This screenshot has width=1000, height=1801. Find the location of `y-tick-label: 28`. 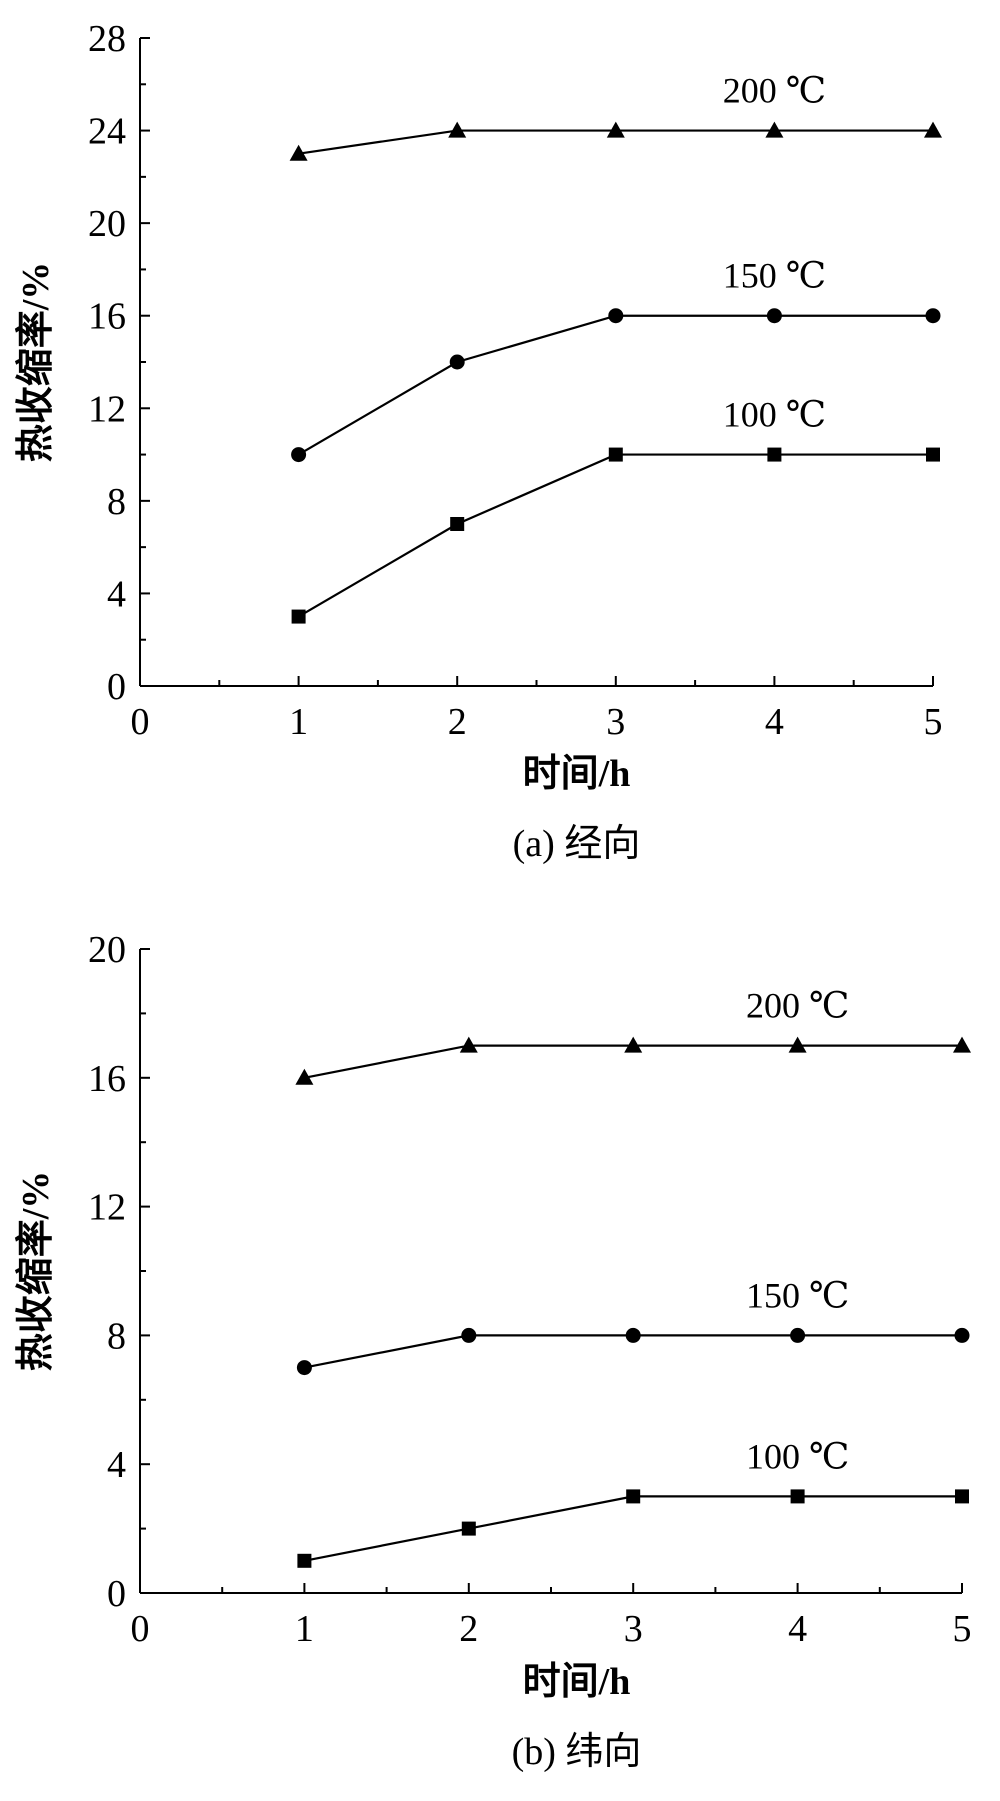

y-tick-label: 28 is located at coordinates (107, 39).